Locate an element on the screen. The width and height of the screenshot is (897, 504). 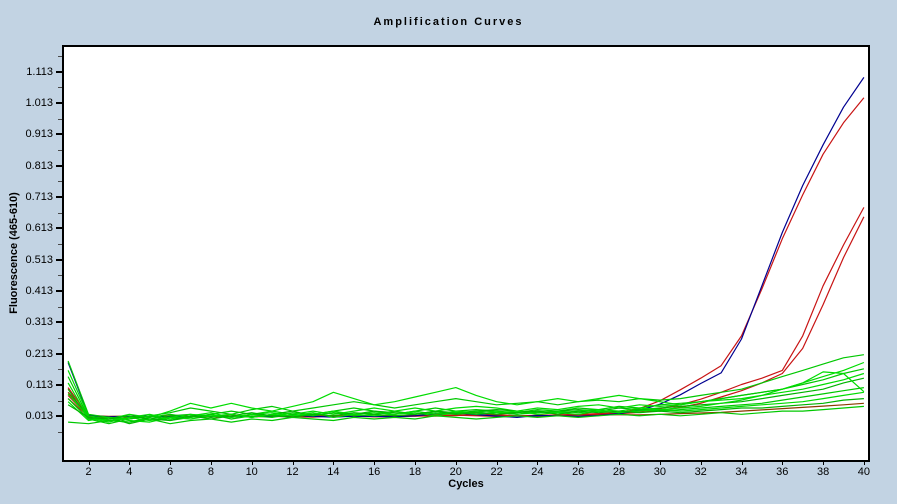
x-axis-title: Cycles is located at coordinates (466, 484).